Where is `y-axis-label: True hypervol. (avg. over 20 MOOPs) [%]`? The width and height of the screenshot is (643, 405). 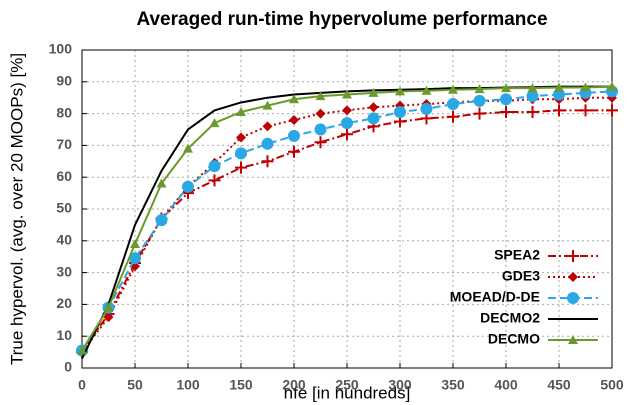 y-axis-label: True hypervol. (avg. over 20 MOOPs) [%] is located at coordinates (16, 209).